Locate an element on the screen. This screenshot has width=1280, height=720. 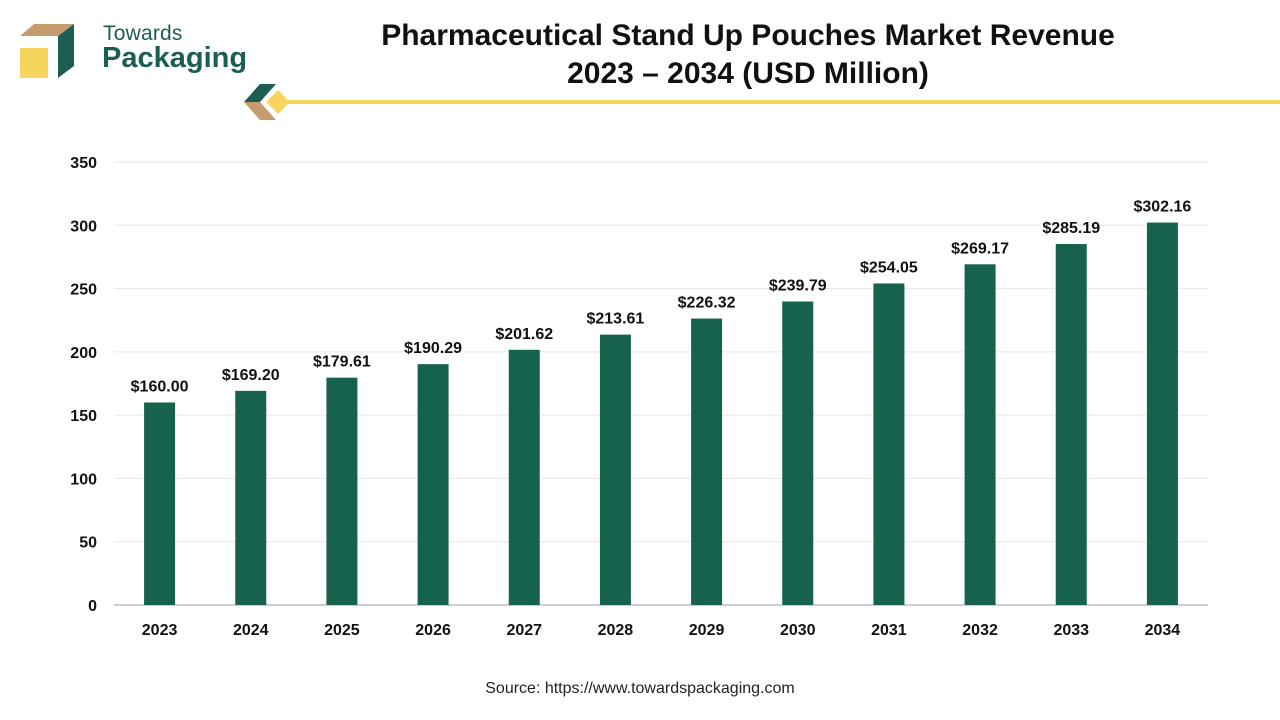
accent-diamond-green is located at coordinates (260, 93).